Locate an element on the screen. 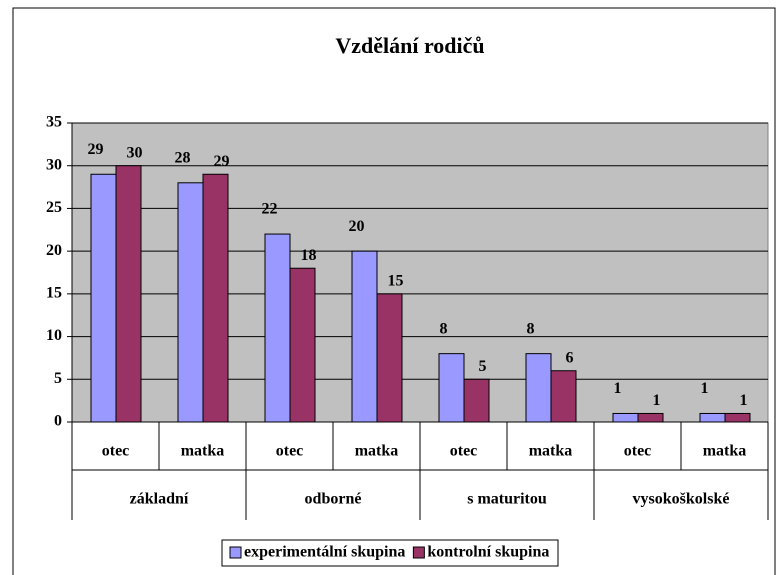 The width and height of the screenshot is (781, 575). chart-title: Vzdělání rodičů is located at coordinates (409, 45).